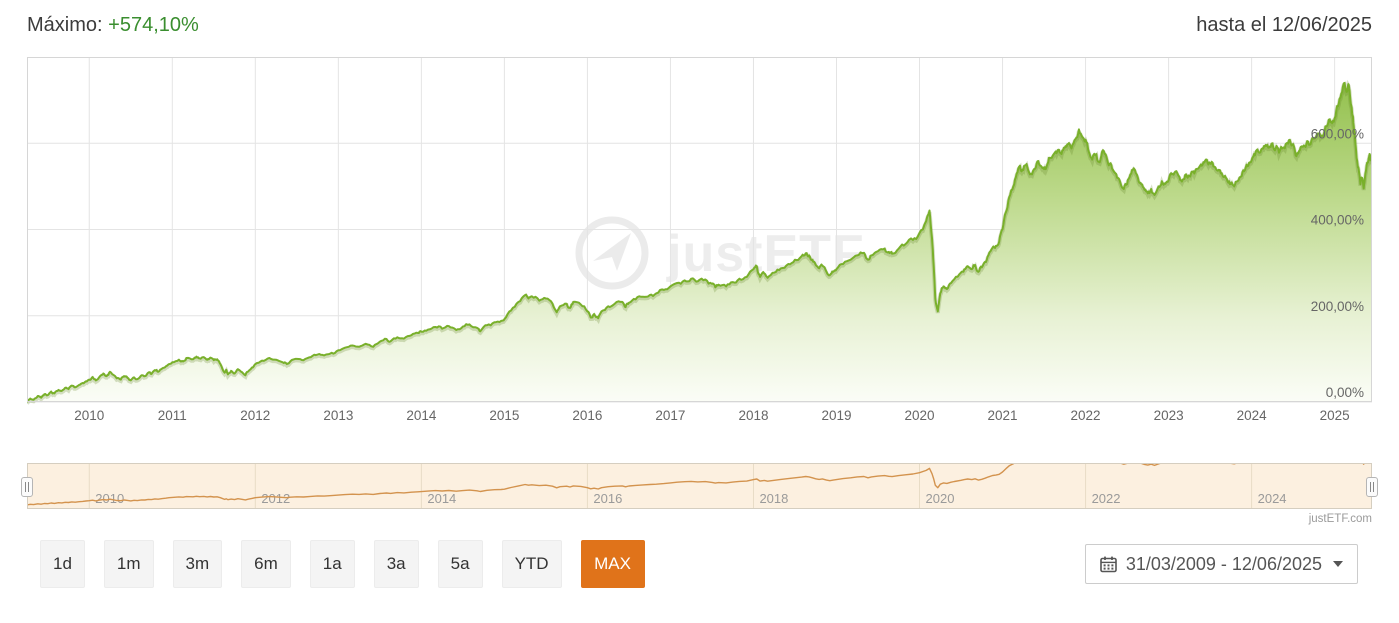 The height and width of the screenshot is (623, 1399). Describe the element at coordinates (197, 564) in the screenshot. I see `range-button-3m: 3m` at that location.